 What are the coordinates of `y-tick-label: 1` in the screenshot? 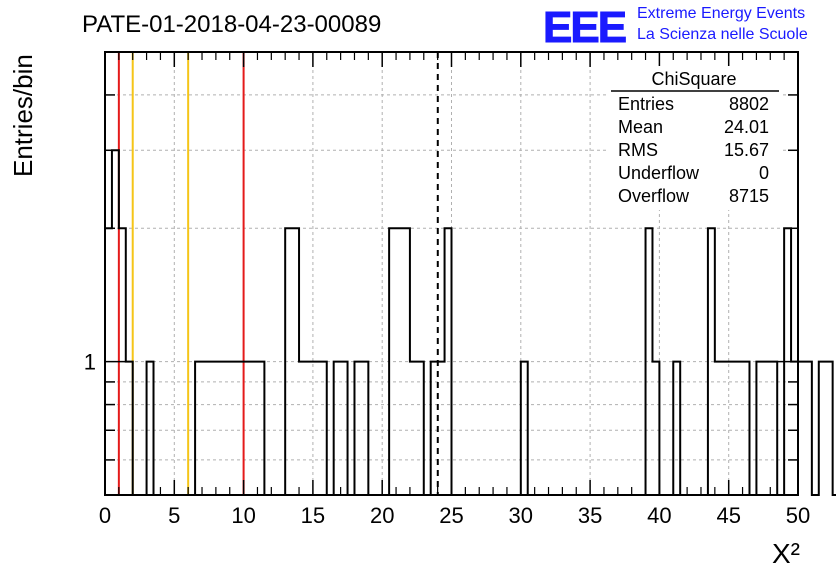 It's located at (90, 362).